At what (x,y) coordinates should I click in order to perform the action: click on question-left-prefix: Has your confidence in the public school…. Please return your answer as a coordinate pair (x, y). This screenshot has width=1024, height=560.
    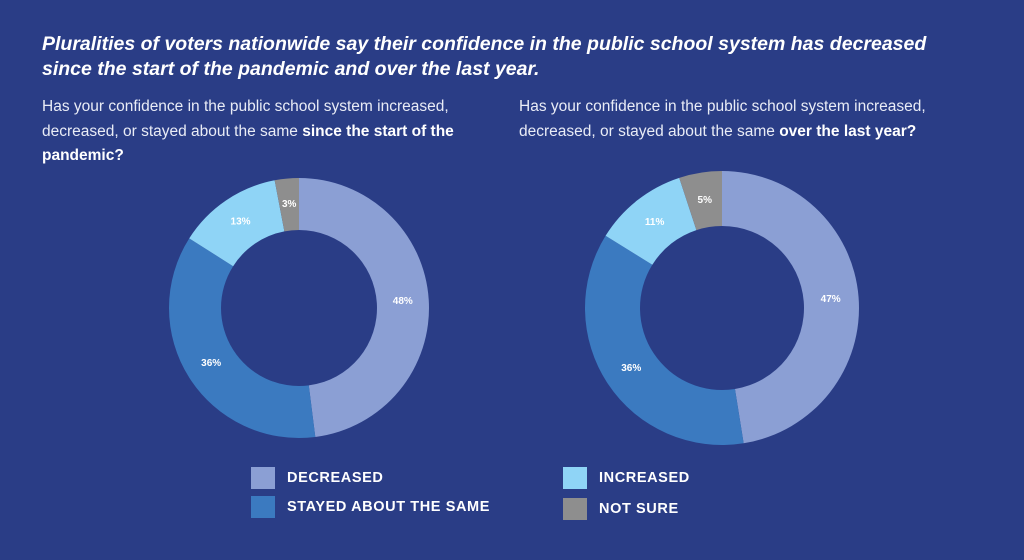
    Looking at the image, I should click on (245, 119).